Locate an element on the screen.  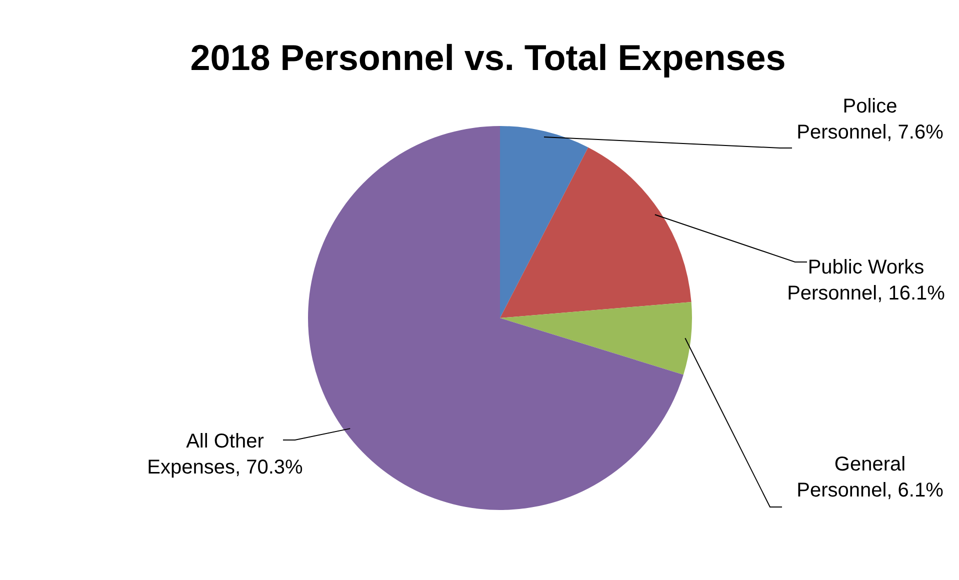
chart-title: 2018 Personnel vs. Total Expenses is located at coordinates (488, 57).